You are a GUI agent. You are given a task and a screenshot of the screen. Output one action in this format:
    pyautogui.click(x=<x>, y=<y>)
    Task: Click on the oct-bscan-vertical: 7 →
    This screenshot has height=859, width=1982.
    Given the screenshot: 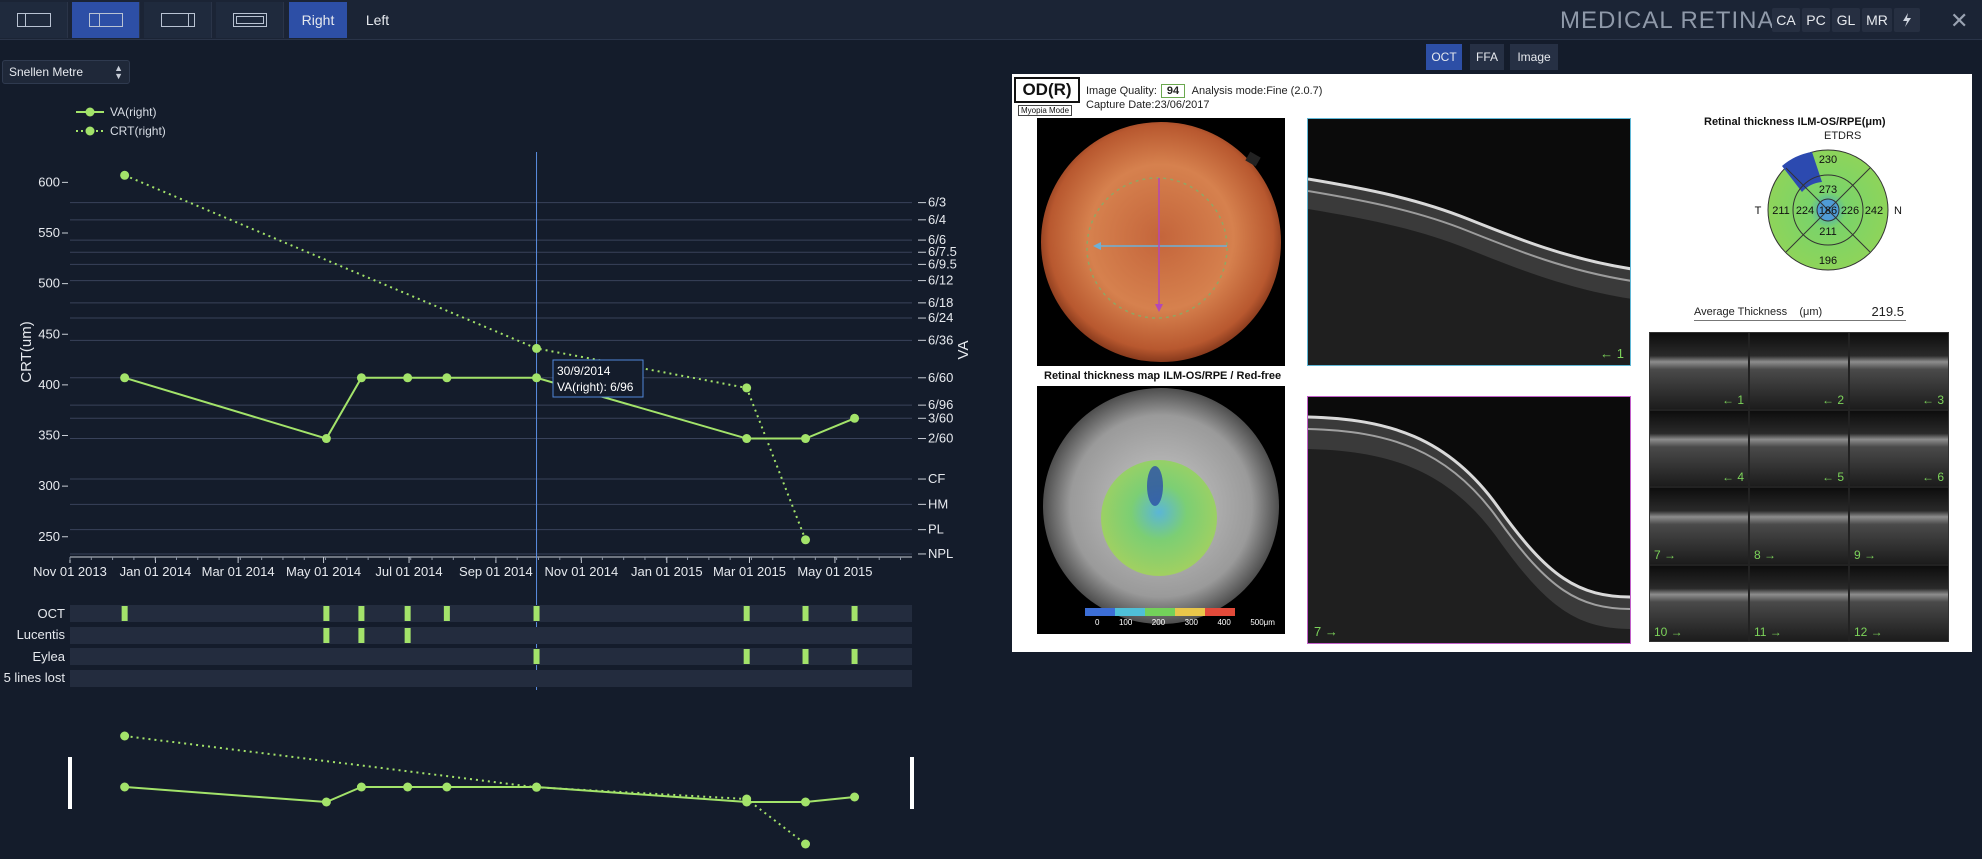 What is the action you would take?
    pyautogui.click(x=1469, y=520)
    